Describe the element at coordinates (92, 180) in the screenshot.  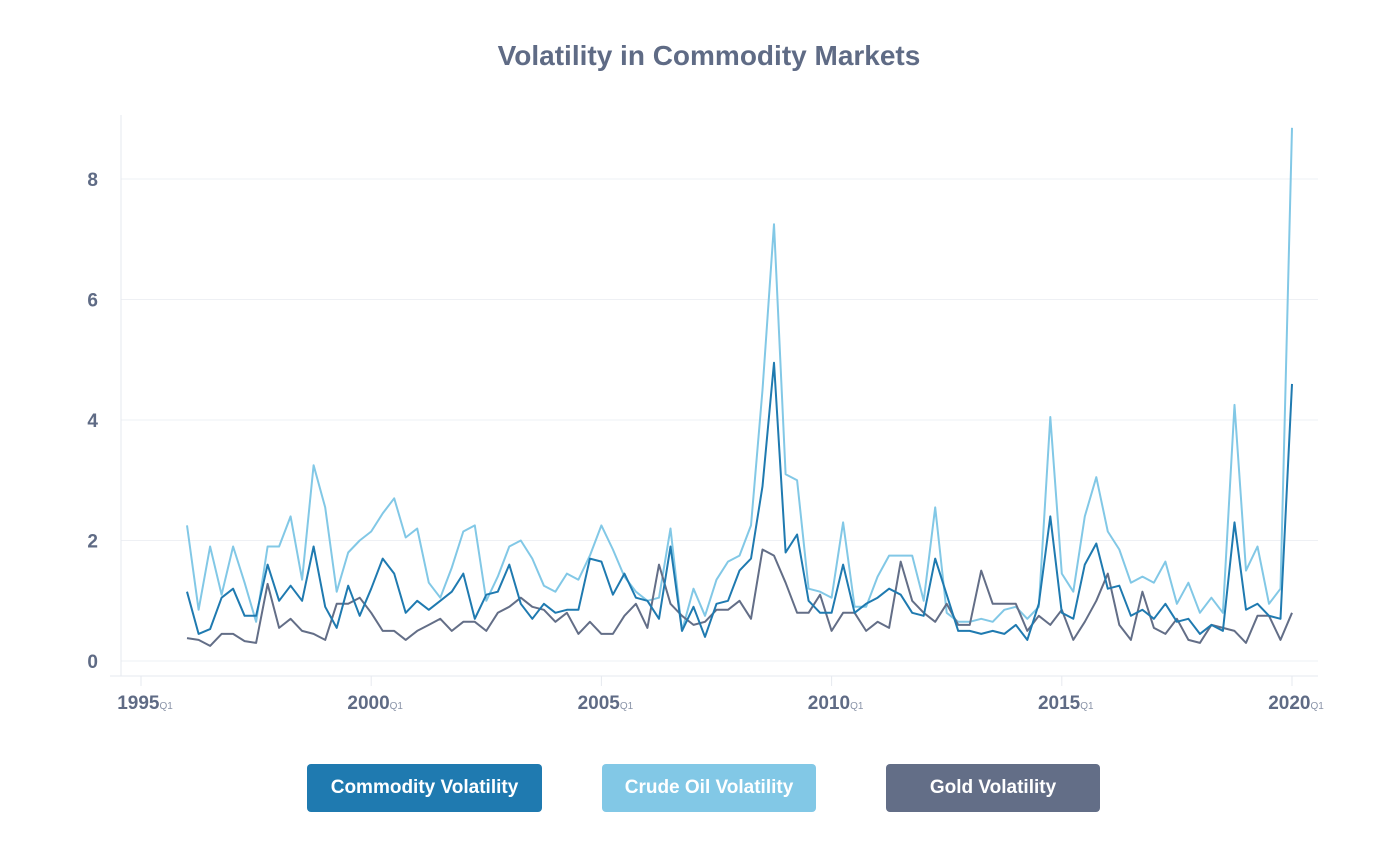
I see `y-tick-label-8: 8` at that location.